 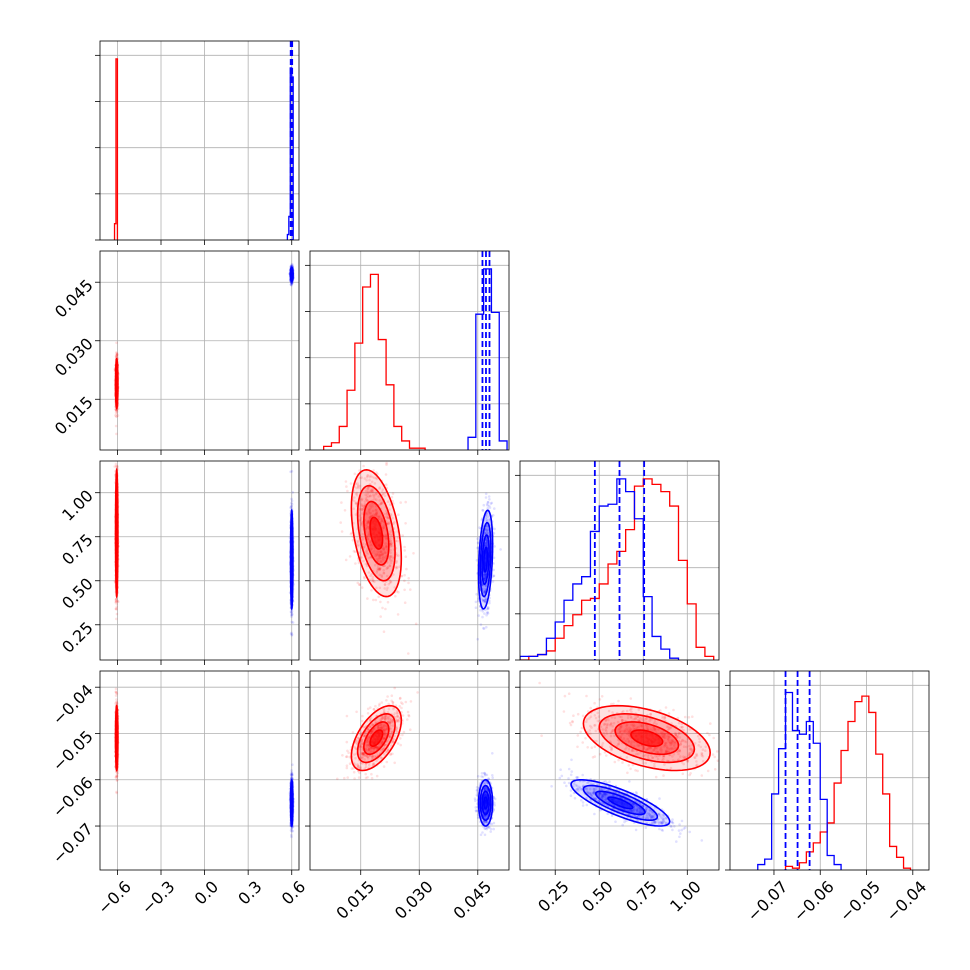 What do you see at coordinates (73, 705) in the screenshot?
I see `y-tick-label: −0.04` at bounding box center [73, 705].